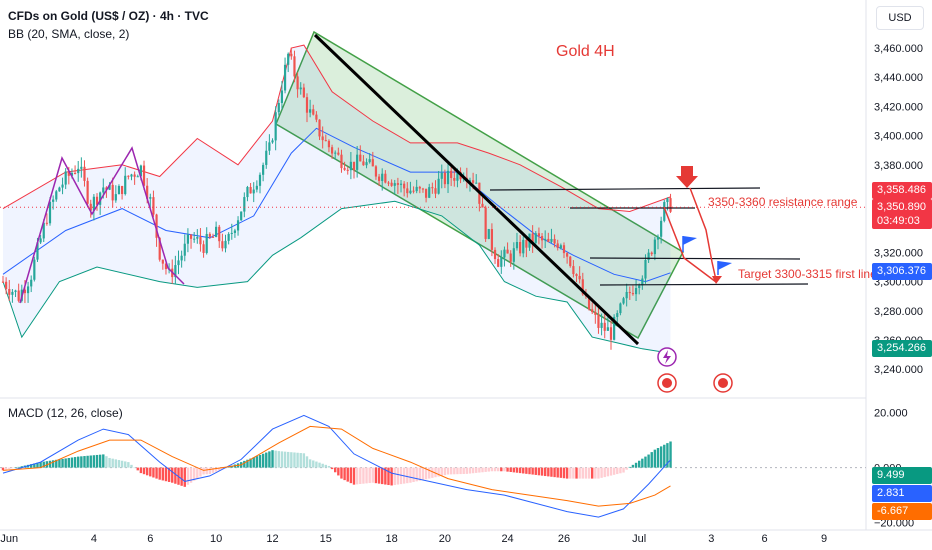 This screenshot has height=550, width=932. What do you see at coordinates (69, 34) in the screenshot?
I see `bb-indicator-label: BB (20, SMA, close, 2)` at bounding box center [69, 34].